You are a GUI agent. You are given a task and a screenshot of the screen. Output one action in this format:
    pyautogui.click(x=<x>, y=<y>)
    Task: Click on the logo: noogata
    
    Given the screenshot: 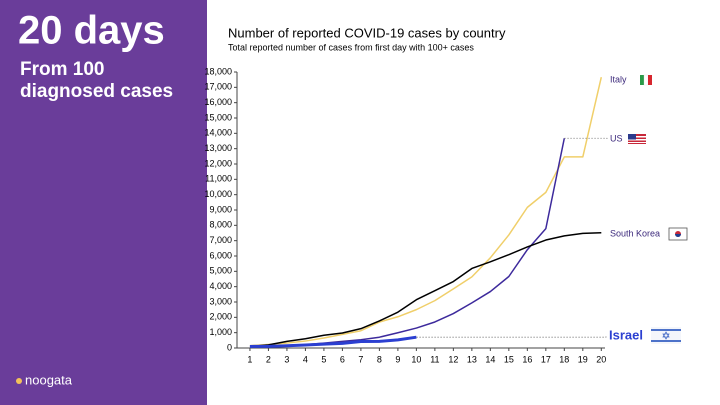 What is the action you would take?
    pyautogui.click(x=49, y=379)
    